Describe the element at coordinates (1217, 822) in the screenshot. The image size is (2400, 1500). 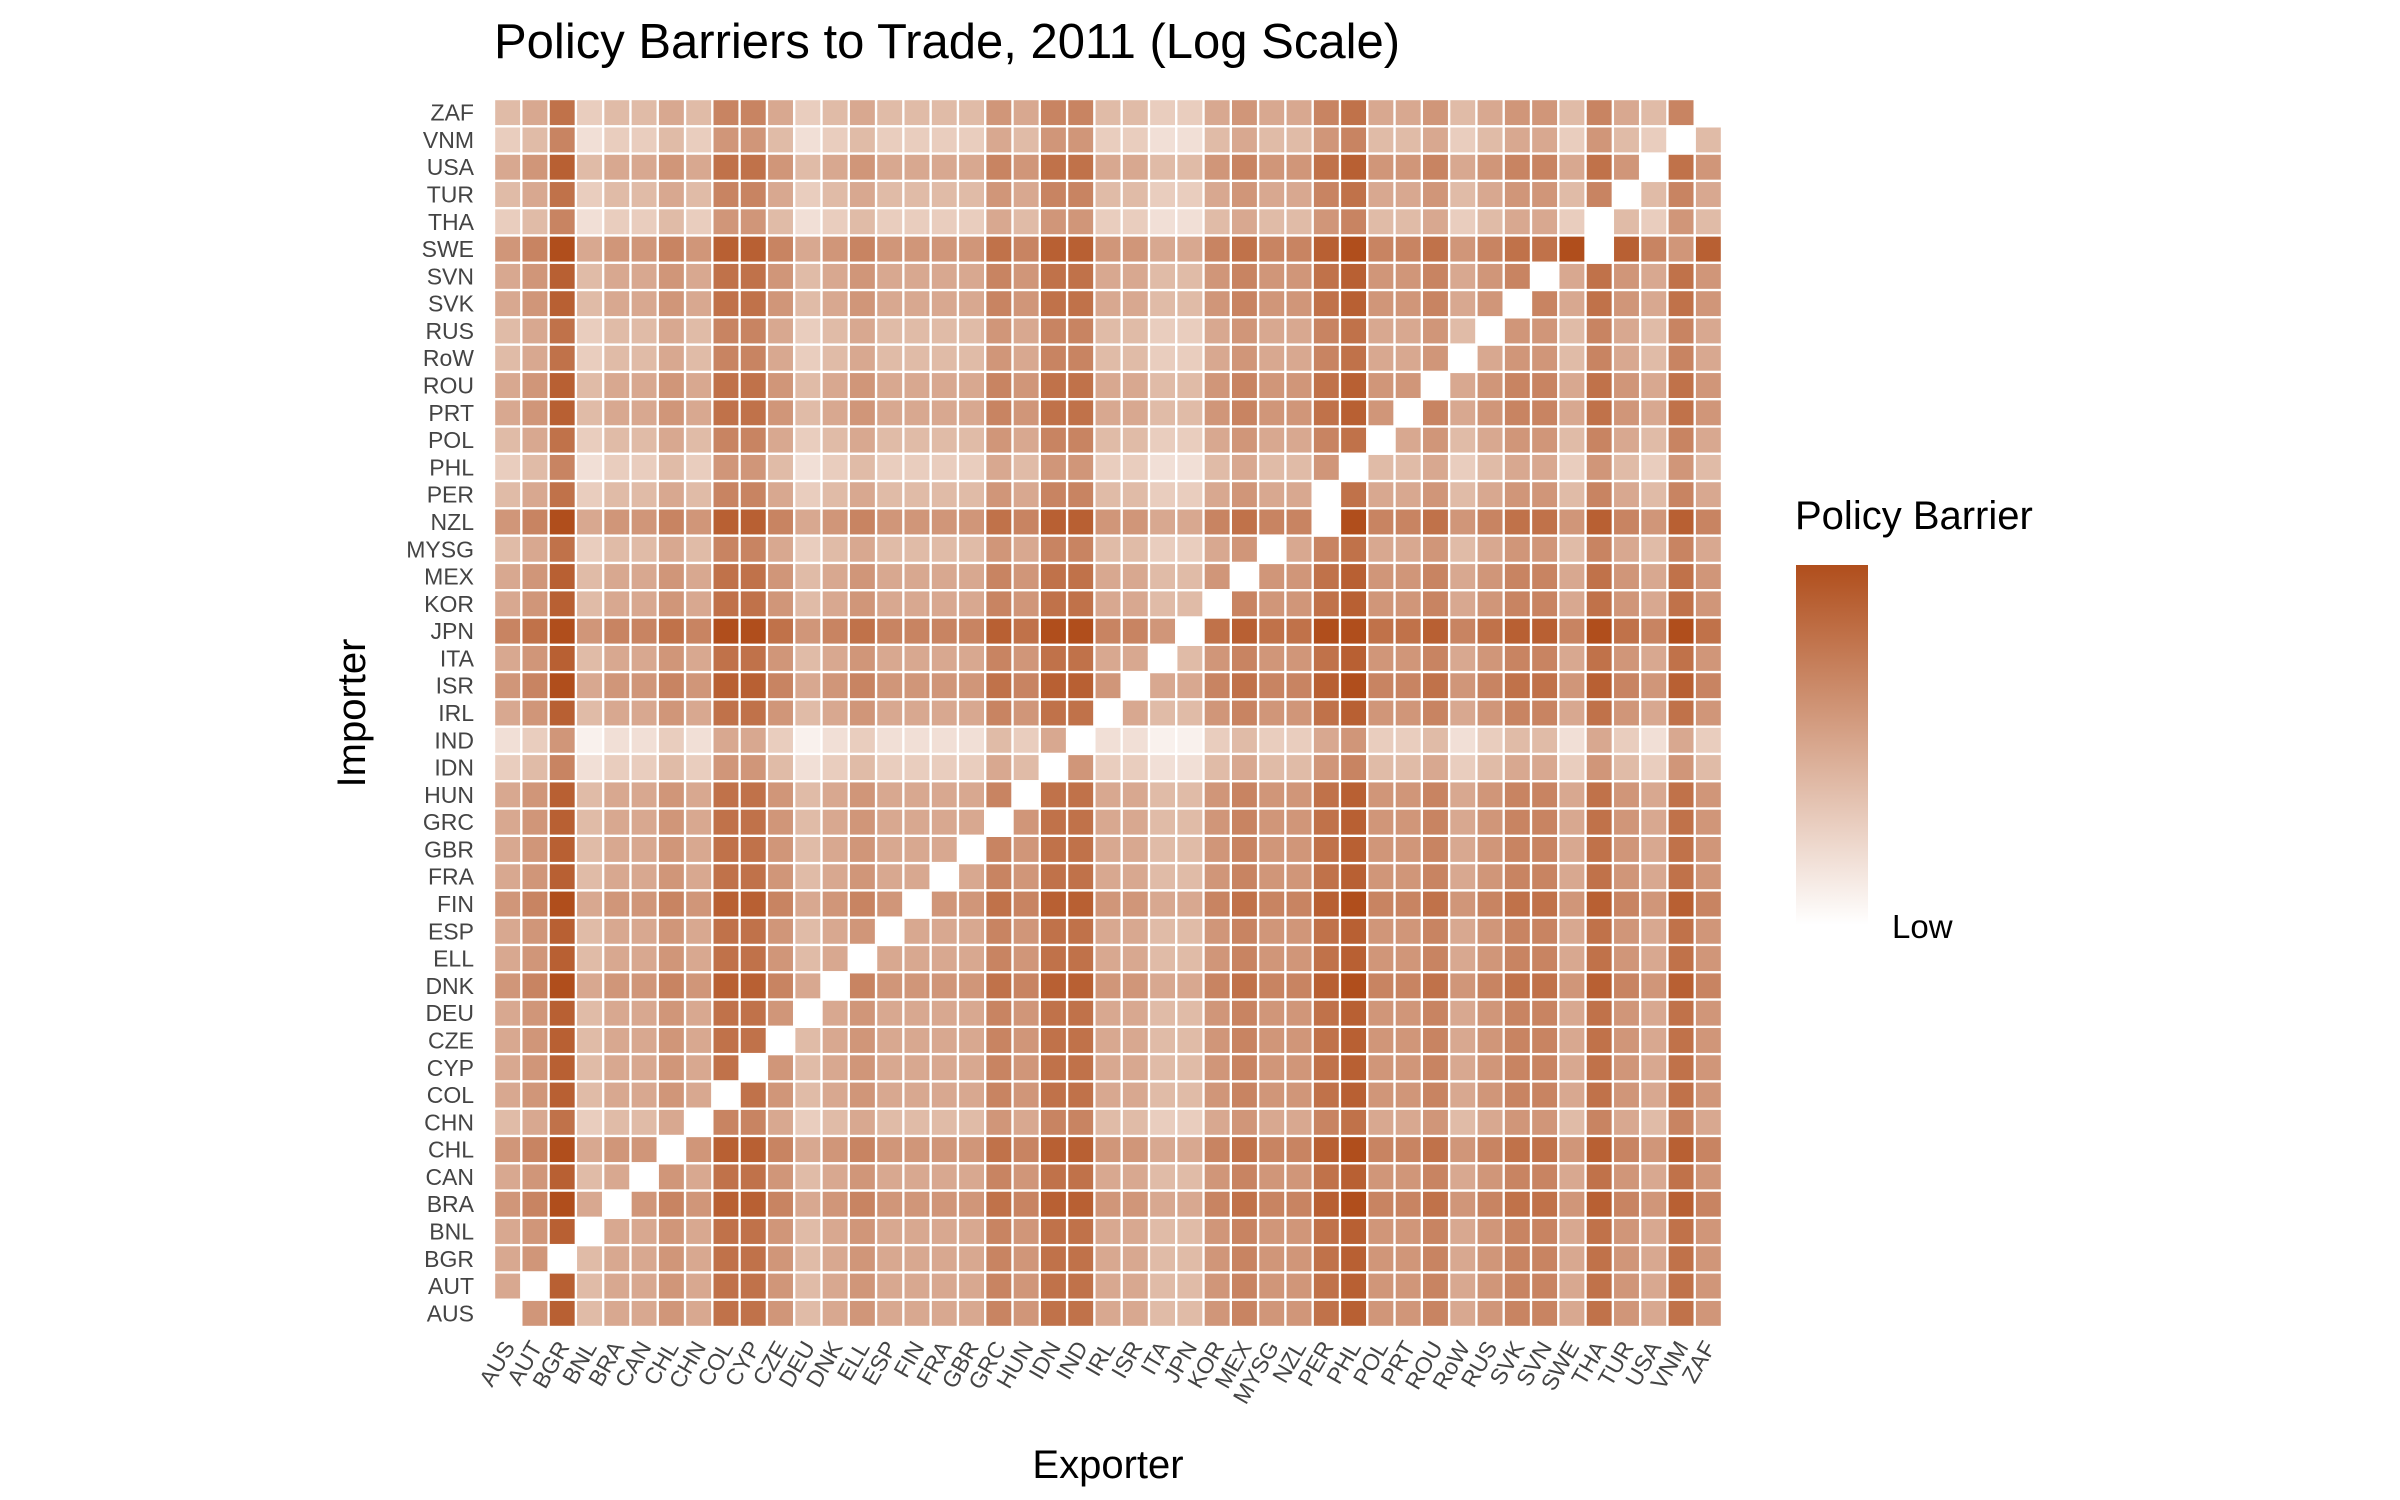
I see `heatmap-cell-GRC-KOR` at that location.